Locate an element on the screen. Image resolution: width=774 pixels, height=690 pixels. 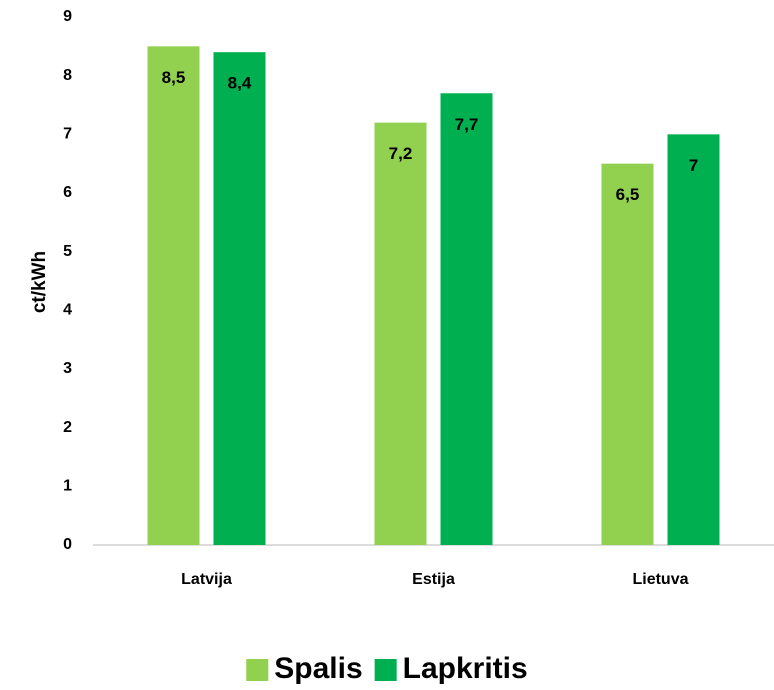
y-tick-label: 2 is located at coordinates (67, 427).